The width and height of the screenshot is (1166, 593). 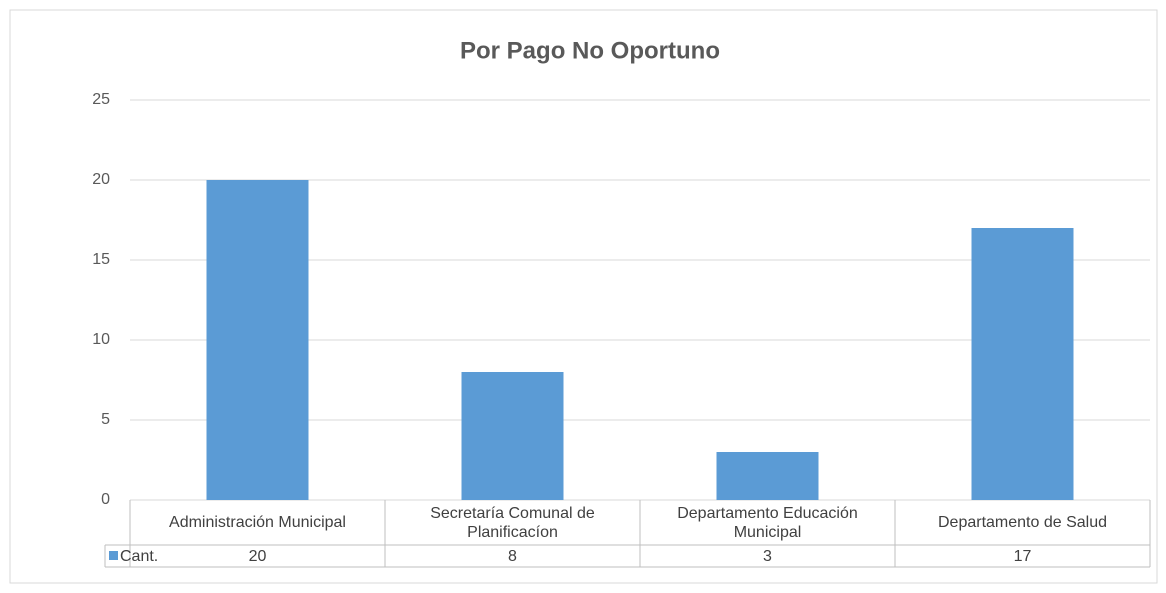 I want to click on chart-title: Por Pago No Oportuno, so click(x=590, y=50).